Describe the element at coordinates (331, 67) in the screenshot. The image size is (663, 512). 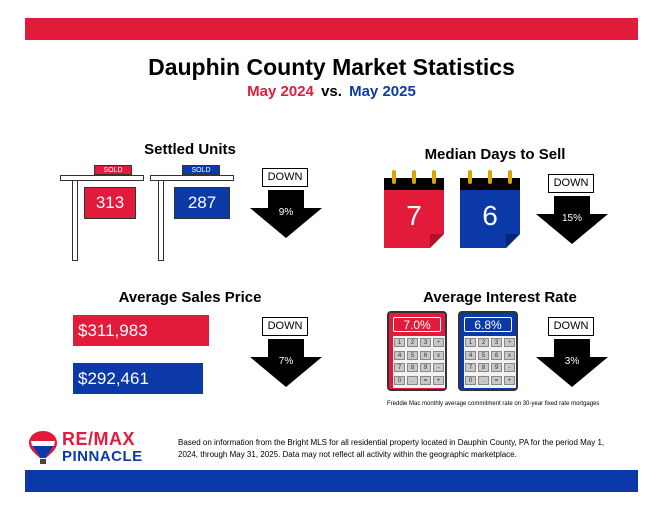
I see `page-title: Dauphin County Market Statistics` at that location.